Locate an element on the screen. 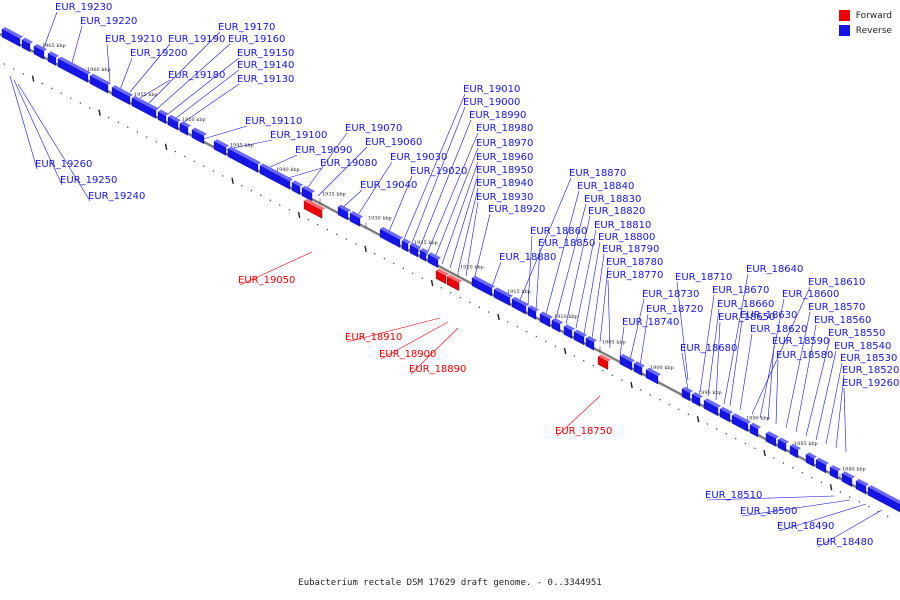  gene-EUR_19170-top is located at coordinates (122, 91).